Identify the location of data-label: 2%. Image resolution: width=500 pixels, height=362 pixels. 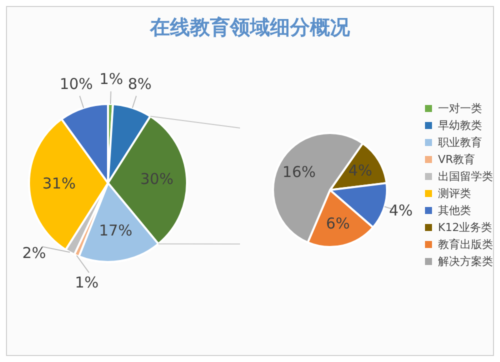
(34, 253).